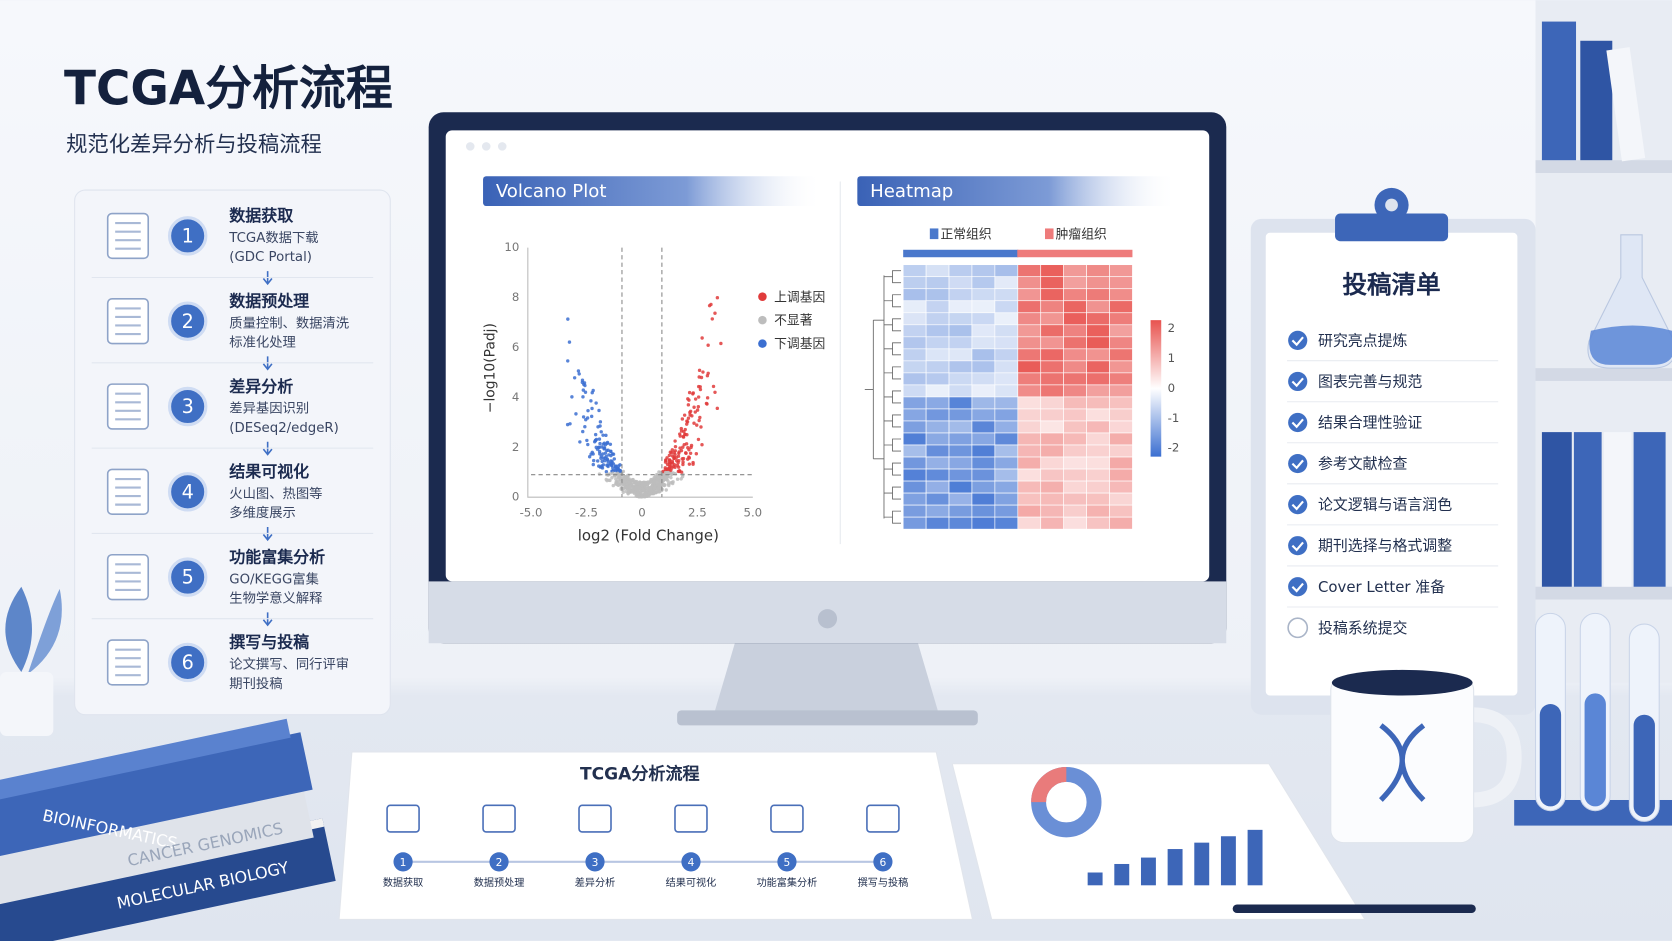  I want to click on step-detail: 质量控制、数据清洗, so click(289, 323).